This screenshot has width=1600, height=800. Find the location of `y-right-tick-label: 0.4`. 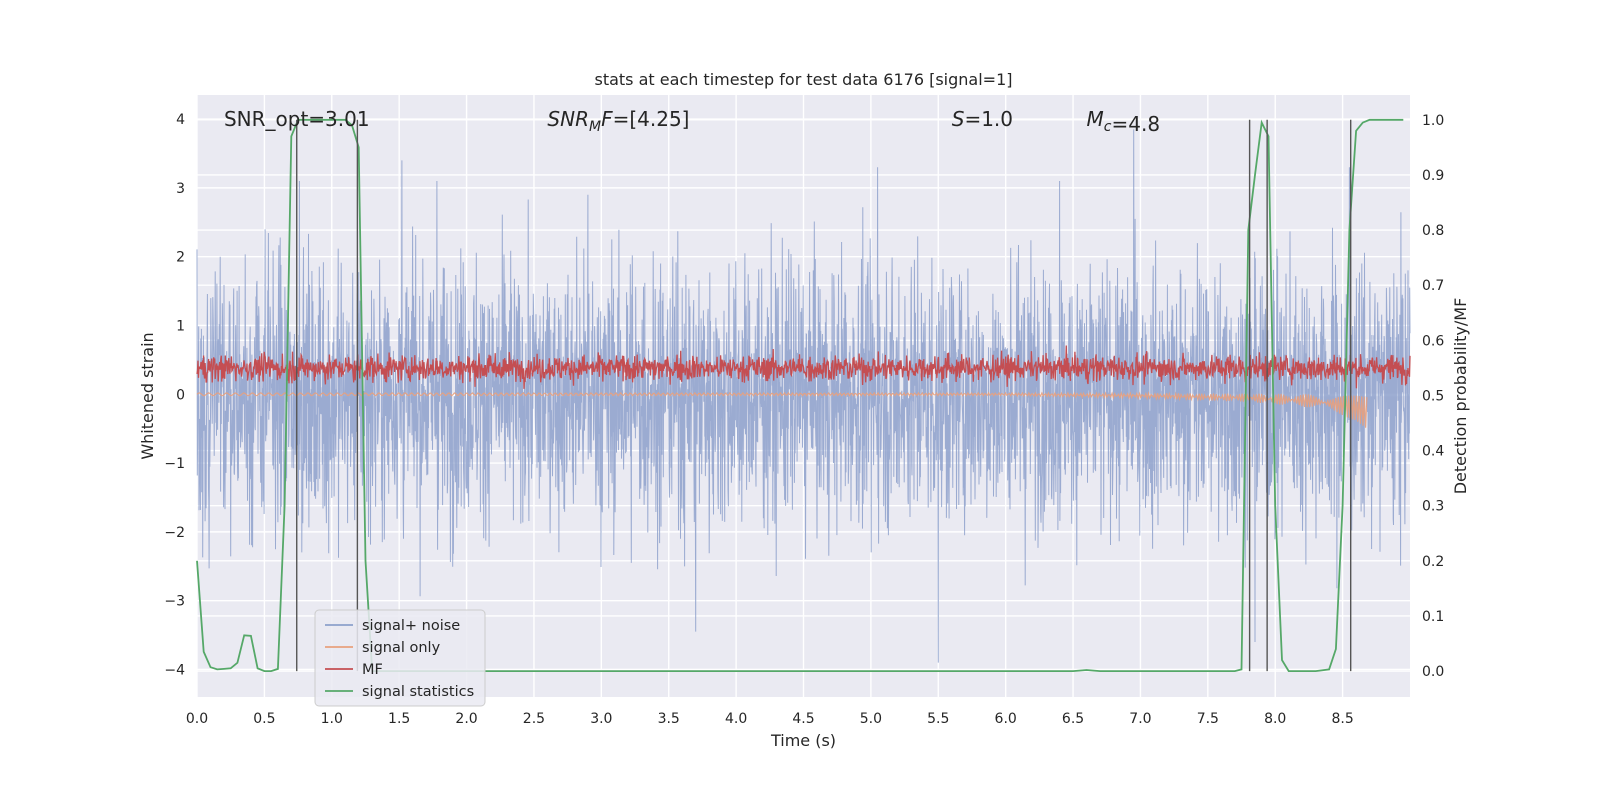

y-right-tick-label: 0.4 is located at coordinates (1433, 452).